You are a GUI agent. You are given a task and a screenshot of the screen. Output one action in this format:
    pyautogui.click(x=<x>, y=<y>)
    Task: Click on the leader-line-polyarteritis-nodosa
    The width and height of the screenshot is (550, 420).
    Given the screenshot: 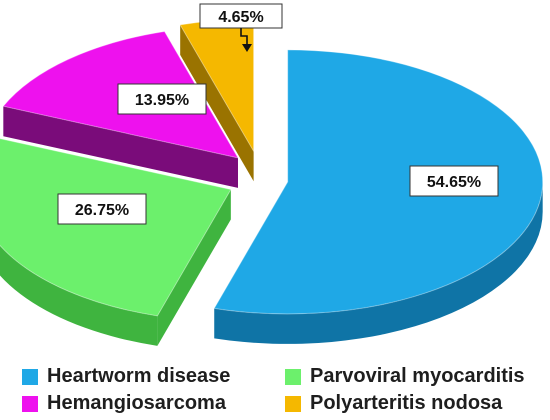 What is the action you would take?
    pyautogui.click(x=244, y=37)
    